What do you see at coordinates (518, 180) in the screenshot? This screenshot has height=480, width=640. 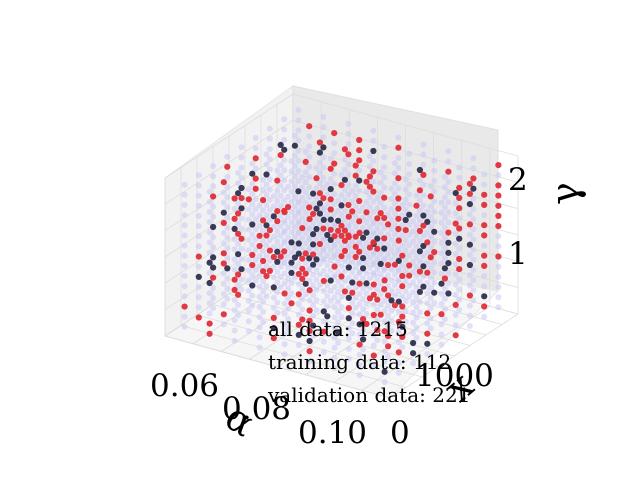 I see `z-tick-label: 2` at bounding box center [518, 180].